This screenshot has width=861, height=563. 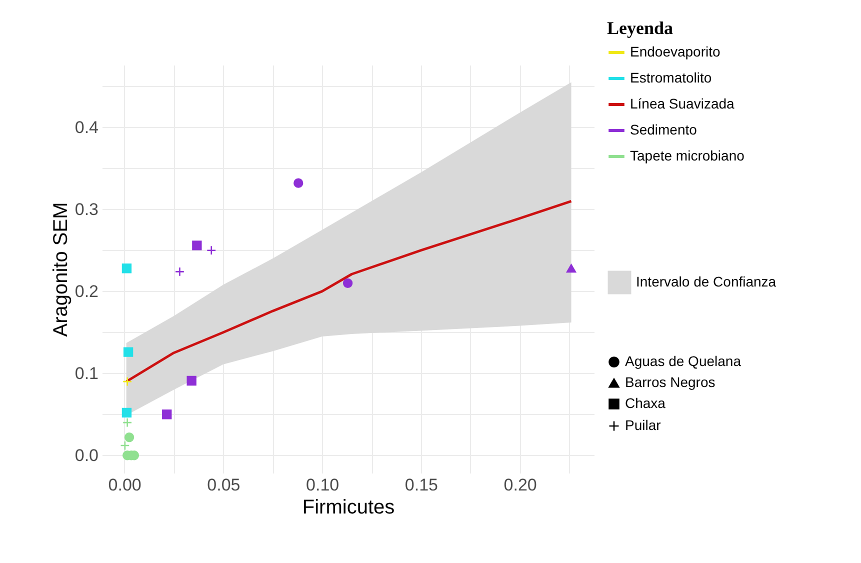 What do you see at coordinates (61, 269) in the screenshot?
I see `y-axis-title: Aragonito SEM` at bounding box center [61, 269].